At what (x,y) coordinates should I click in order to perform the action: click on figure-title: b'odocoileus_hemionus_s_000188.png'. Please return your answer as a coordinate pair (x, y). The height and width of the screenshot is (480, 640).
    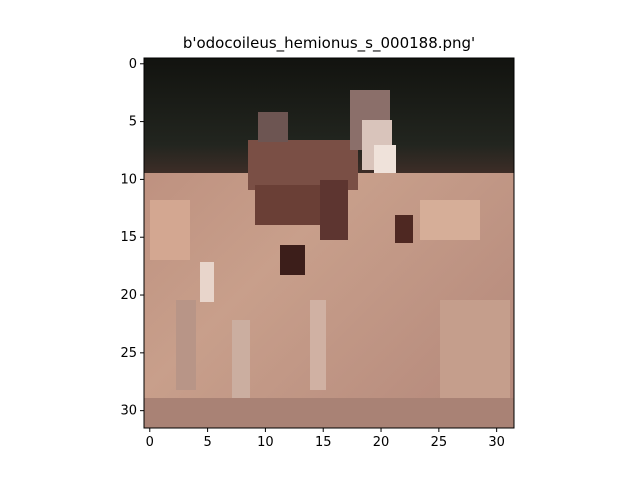
    Looking at the image, I should click on (329, 43).